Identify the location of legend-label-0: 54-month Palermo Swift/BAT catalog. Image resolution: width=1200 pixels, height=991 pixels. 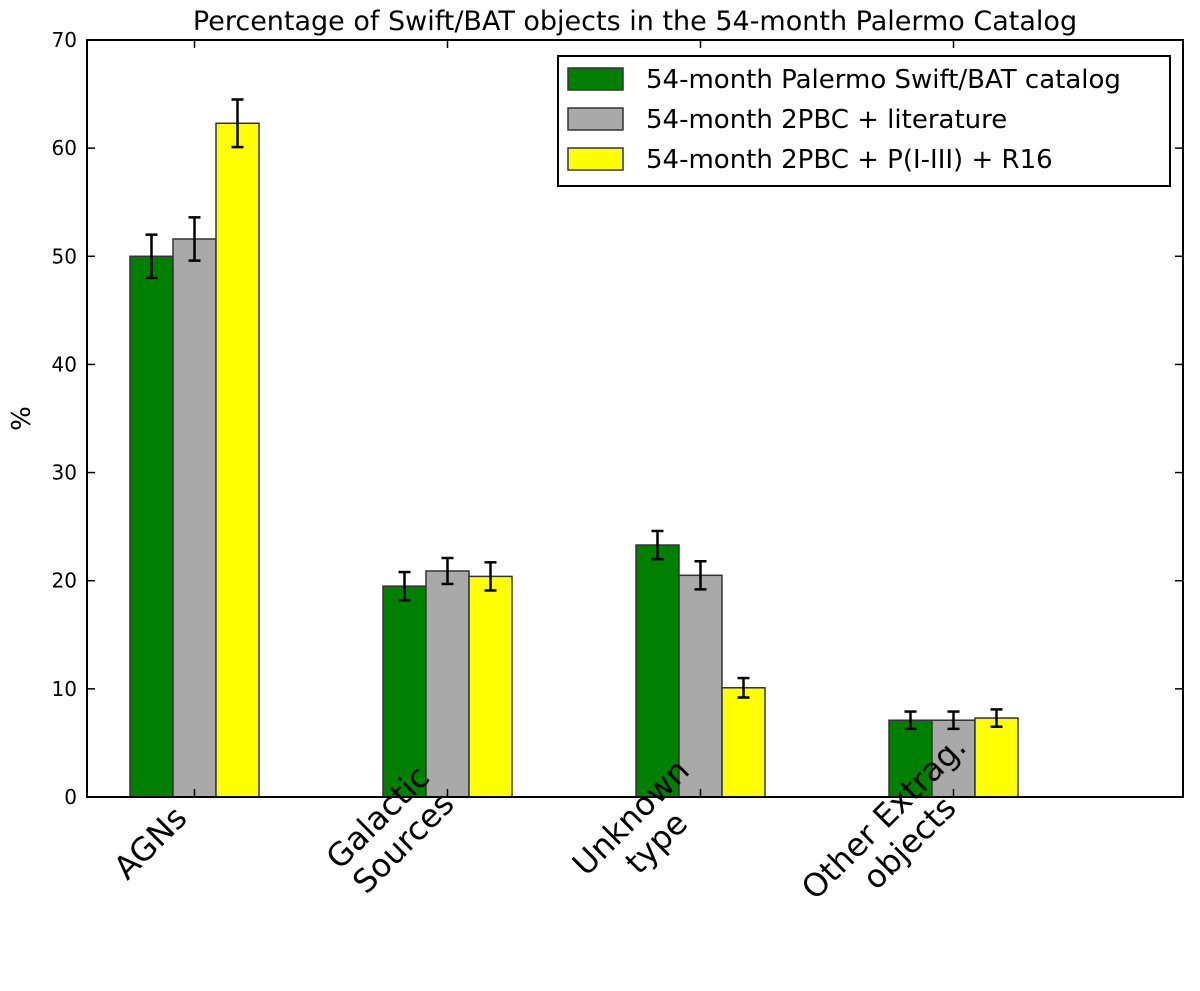
(883, 80).